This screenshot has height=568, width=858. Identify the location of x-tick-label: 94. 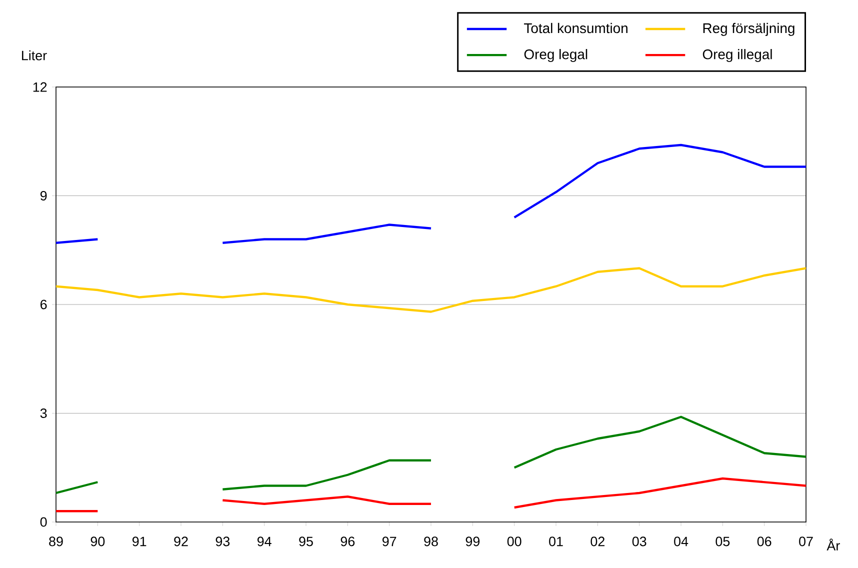
(264, 541).